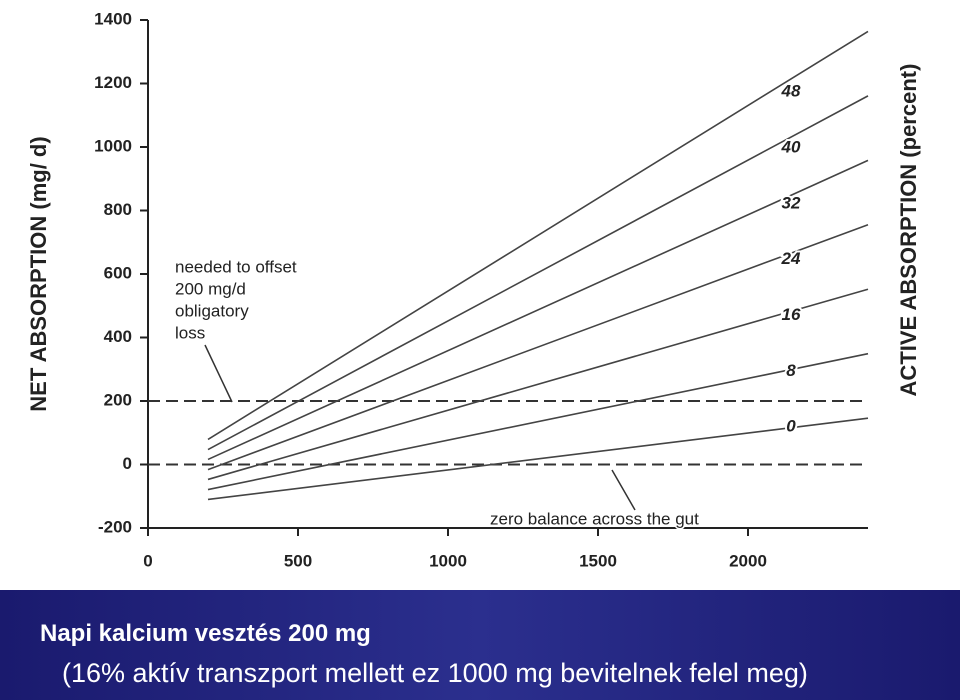  What do you see at coordinates (908, 230) in the screenshot?
I see `y2-axis-label: ACTIVE ABSORPTION (percent)` at bounding box center [908, 230].